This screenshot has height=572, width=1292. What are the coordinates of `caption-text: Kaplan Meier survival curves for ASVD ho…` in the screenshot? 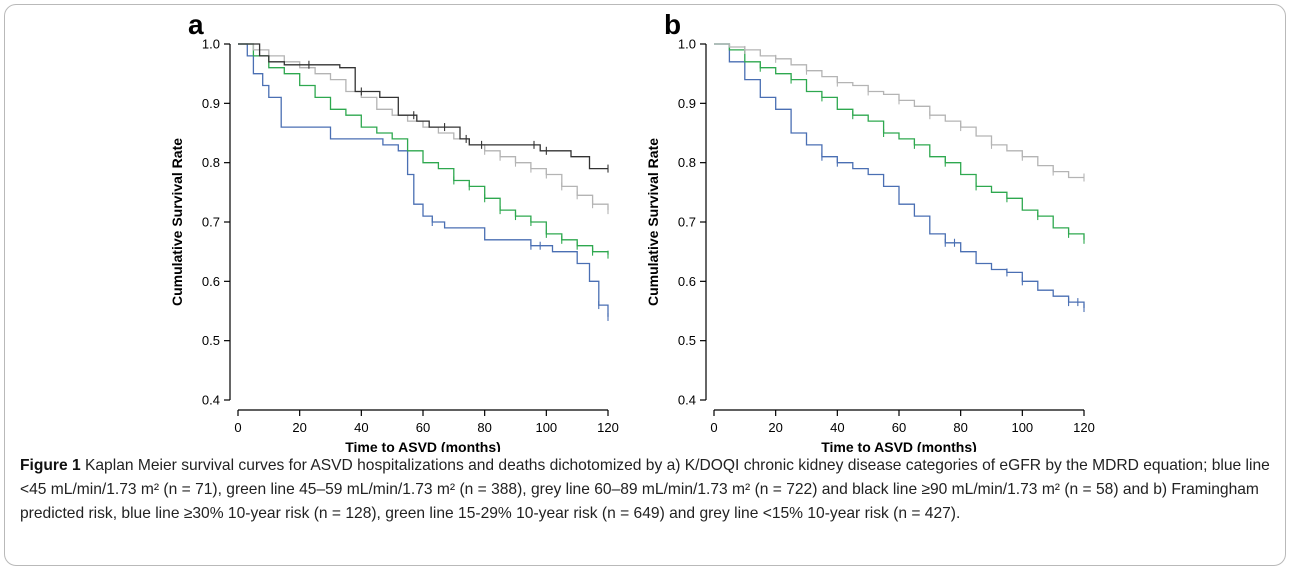 It's located at (645, 489).